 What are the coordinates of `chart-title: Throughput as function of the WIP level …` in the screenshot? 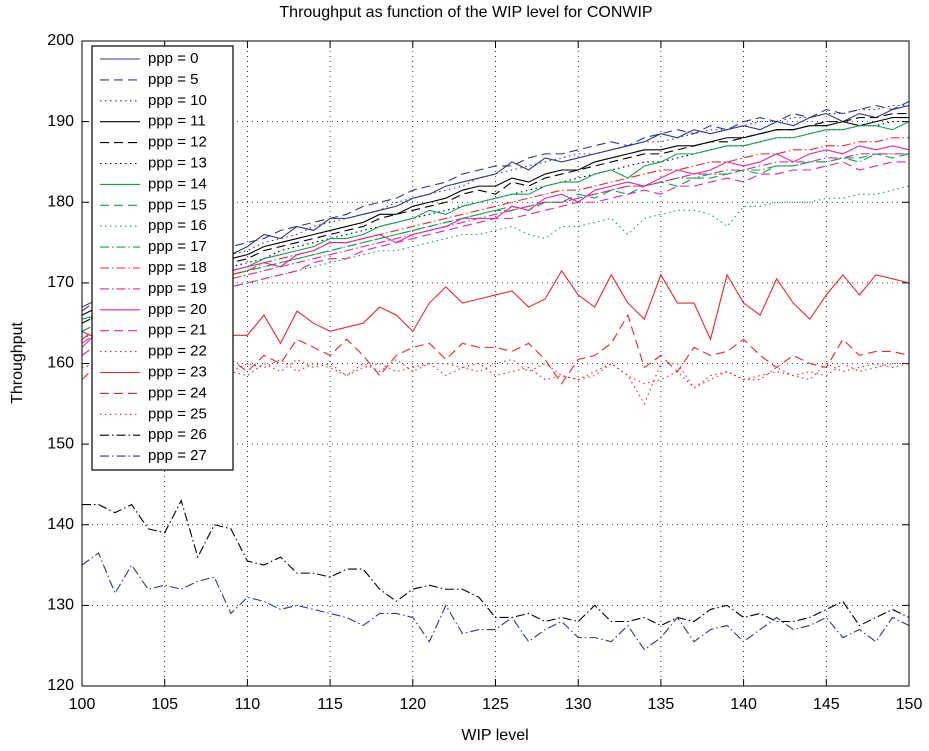 It's located at (465, 12).